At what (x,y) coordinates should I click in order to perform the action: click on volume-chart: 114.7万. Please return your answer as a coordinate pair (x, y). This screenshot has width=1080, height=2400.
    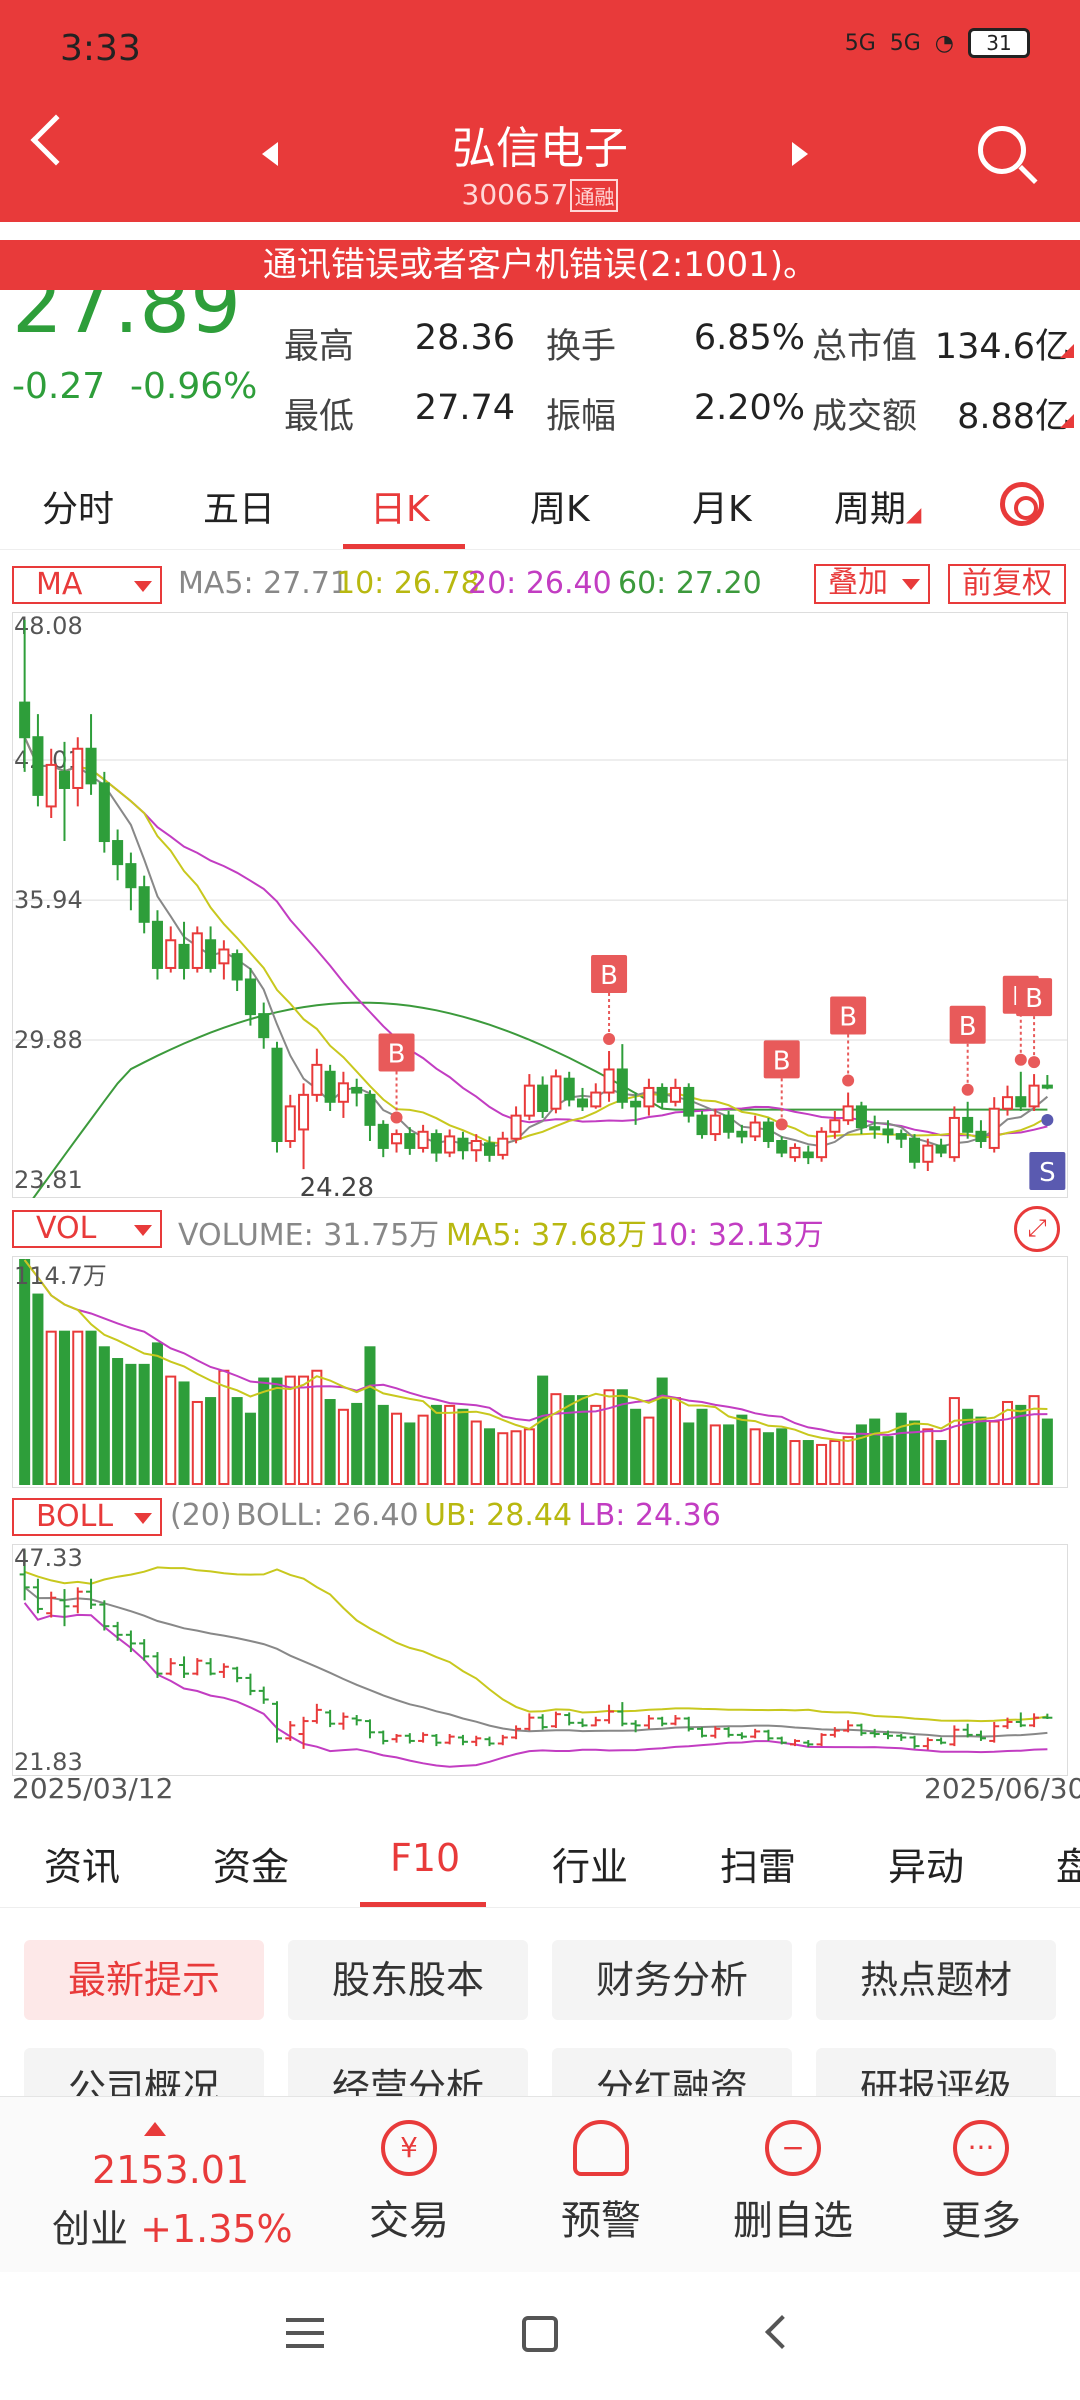
    Looking at the image, I should click on (540, 1372).